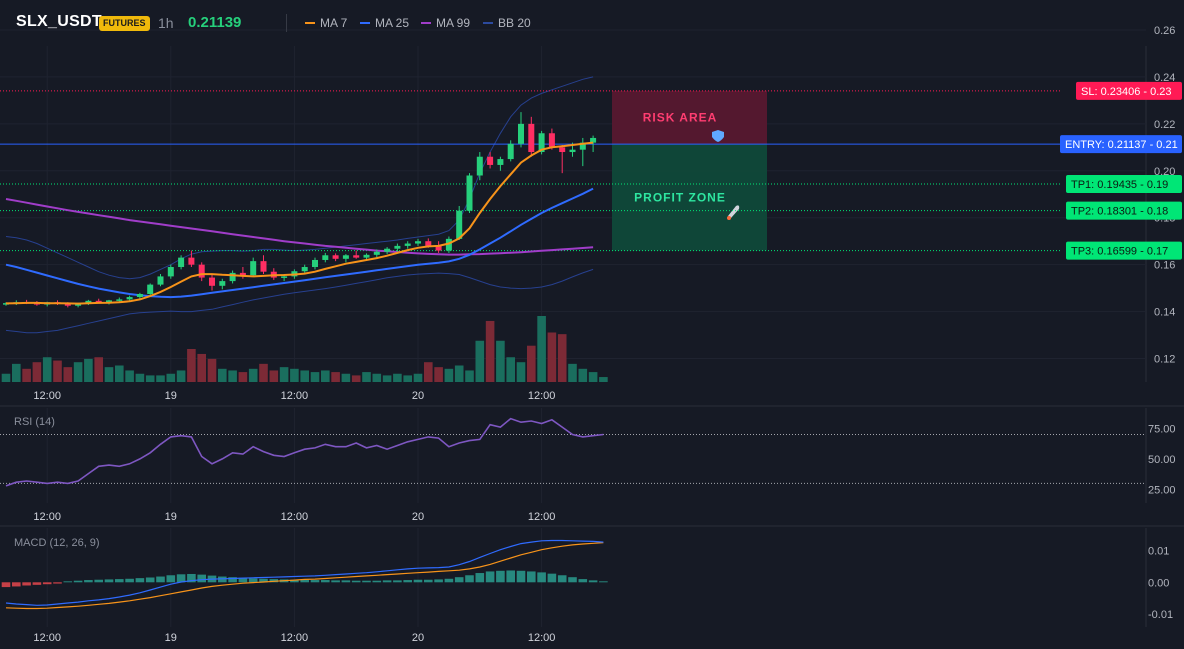 The height and width of the screenshot is (649, 1184). I want to click on legend-bb20: BB 20, so click(507, 23).